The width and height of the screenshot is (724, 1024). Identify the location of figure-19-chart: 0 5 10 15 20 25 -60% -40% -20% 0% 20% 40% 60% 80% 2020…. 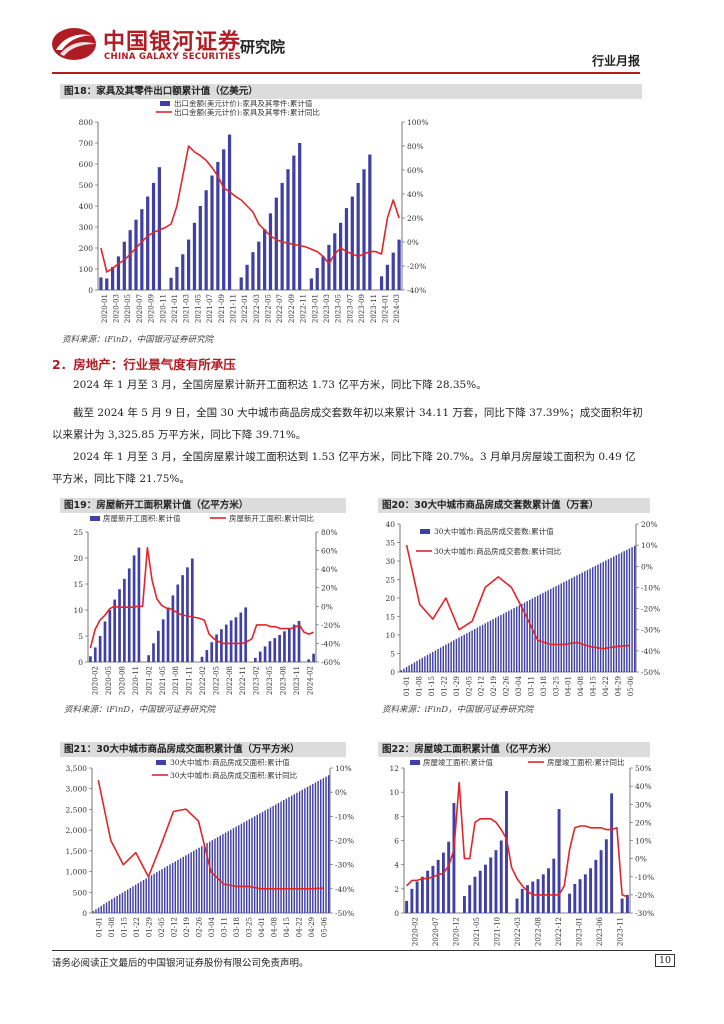
(206, 604).